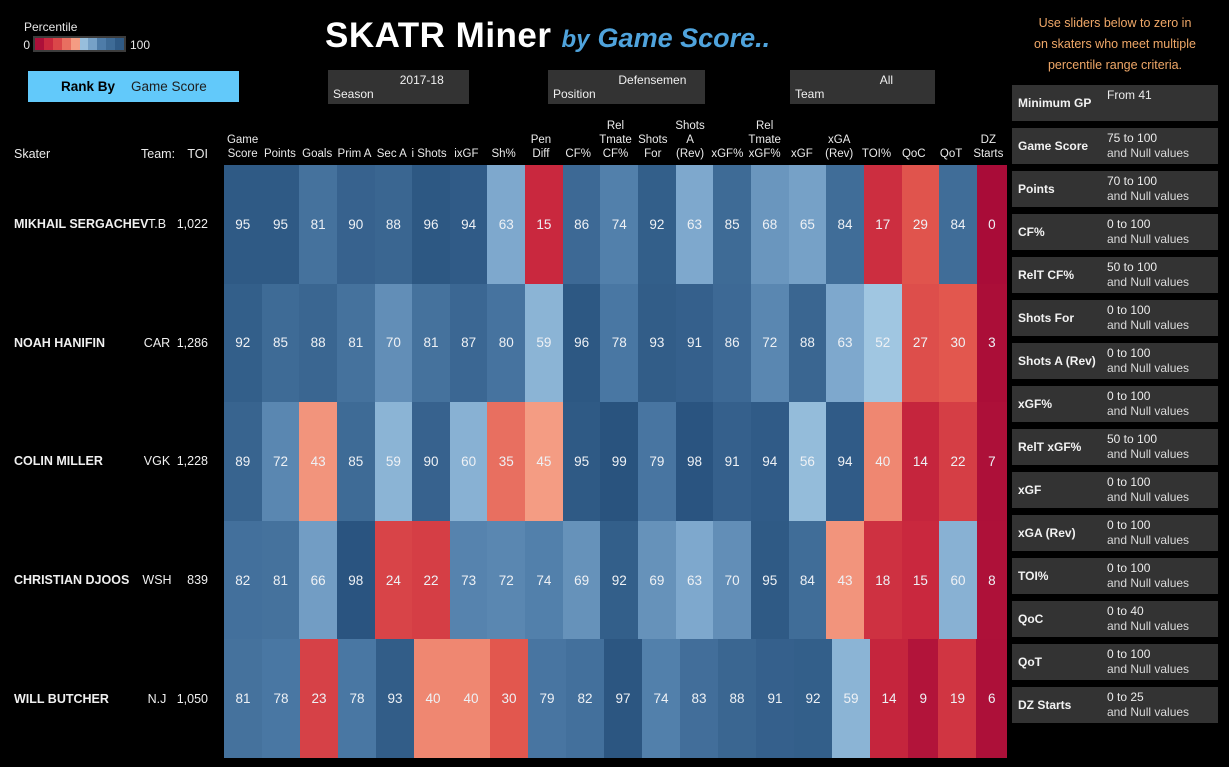 The height and width of the screenshot is (767, 1229). I want to click on column-header-xgf: xGF, so click(802, 154).